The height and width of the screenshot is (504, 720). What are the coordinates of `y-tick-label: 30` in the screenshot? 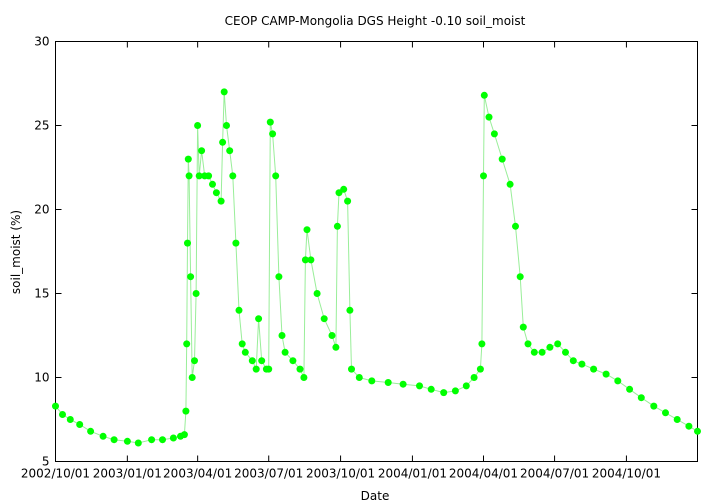 It's located at (41, 42).